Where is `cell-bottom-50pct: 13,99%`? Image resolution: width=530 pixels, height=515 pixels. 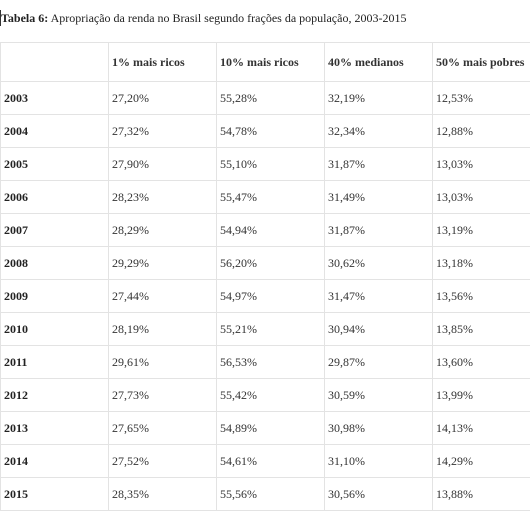
cell-bottom-50pct: 13,99% is located at coordinates (481, 395).